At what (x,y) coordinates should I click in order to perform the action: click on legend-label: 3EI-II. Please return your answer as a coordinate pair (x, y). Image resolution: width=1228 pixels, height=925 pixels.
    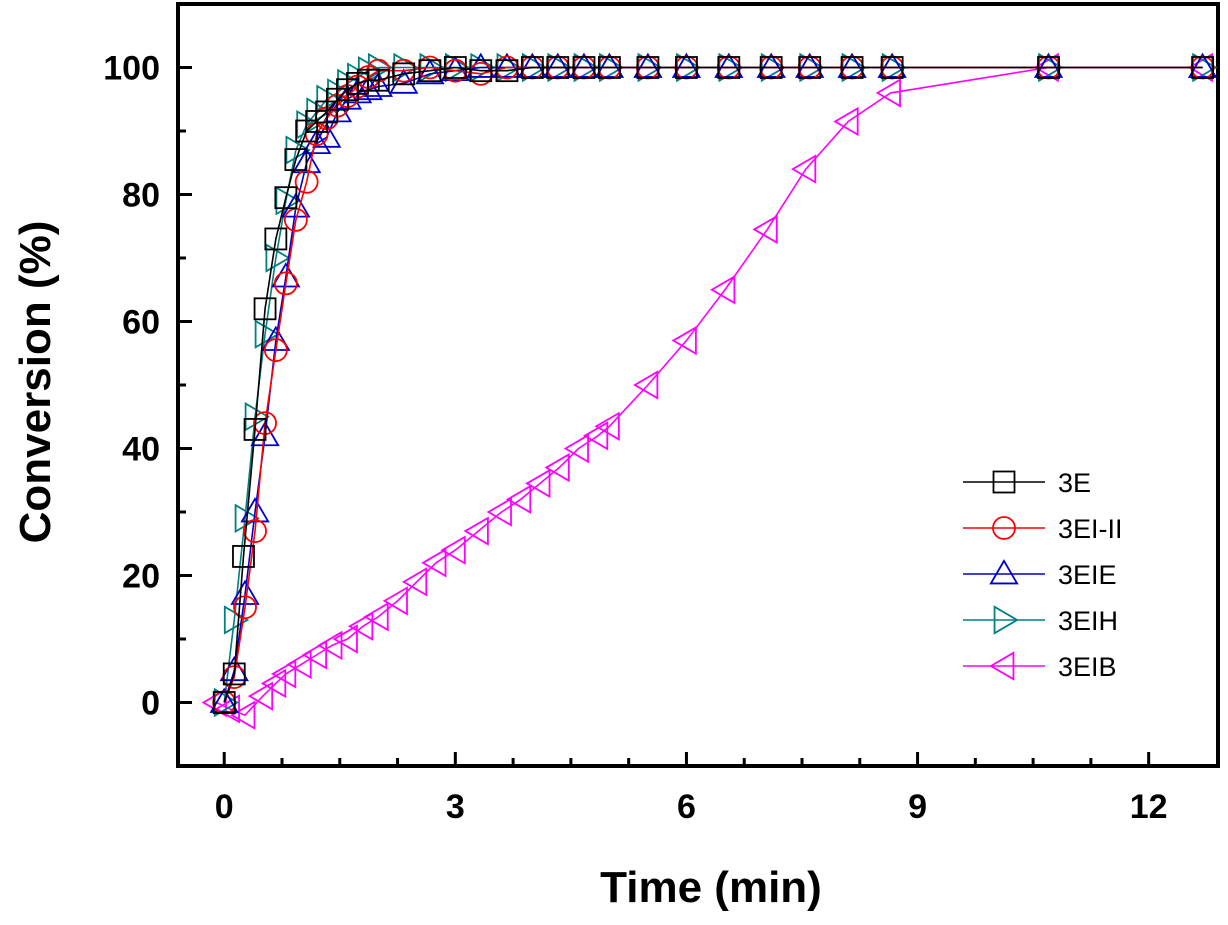
    Looking at the image, I should click on (1090, 529).